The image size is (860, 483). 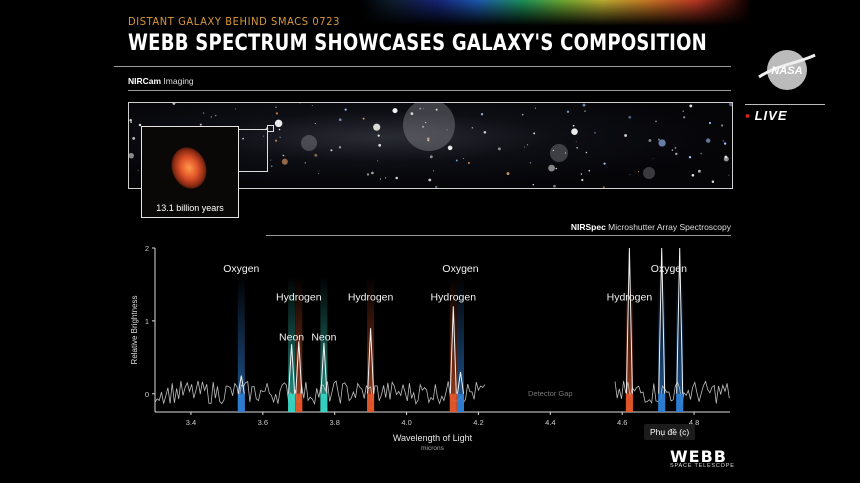 What do you see at coordinates (292, 344) in the screenshot?
I see `emission-band-neon` at bounding box center [292, 344].